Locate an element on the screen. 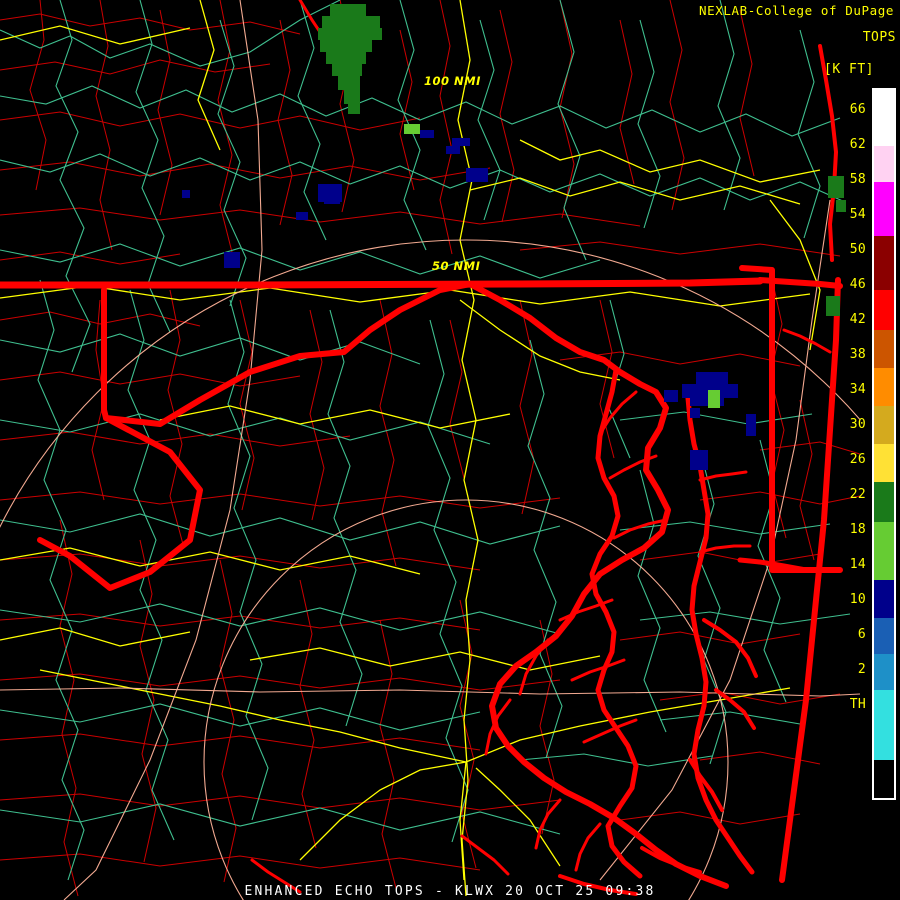  color-bar is located at coordinates (884, 444).